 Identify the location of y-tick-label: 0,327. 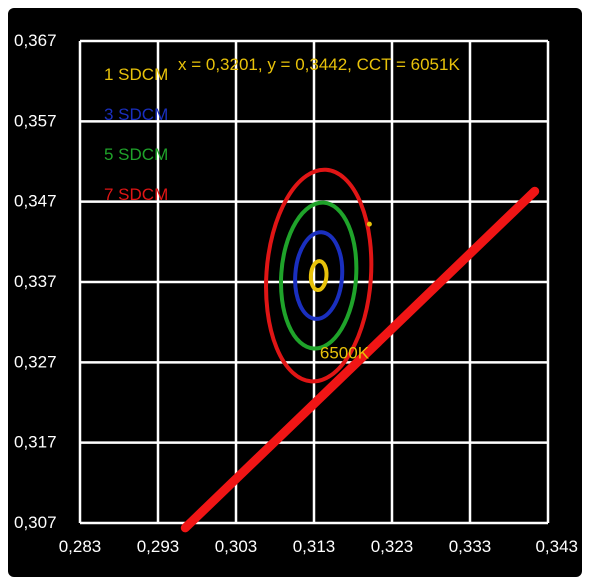
(35, 361).